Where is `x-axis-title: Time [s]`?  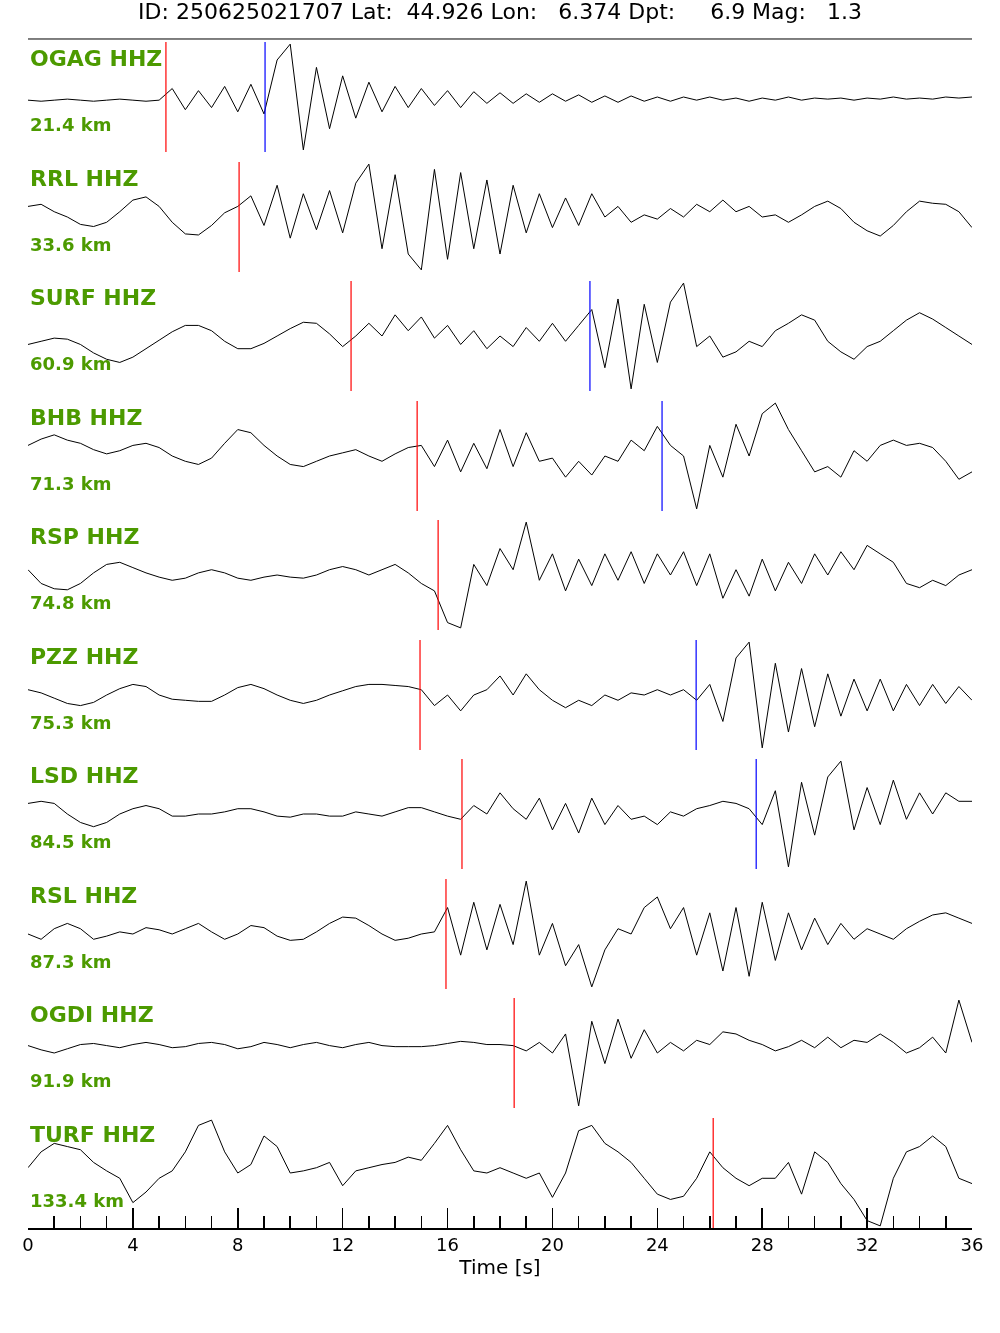 x-axis-title: Time [s] is located at coordinates (499, 1266).